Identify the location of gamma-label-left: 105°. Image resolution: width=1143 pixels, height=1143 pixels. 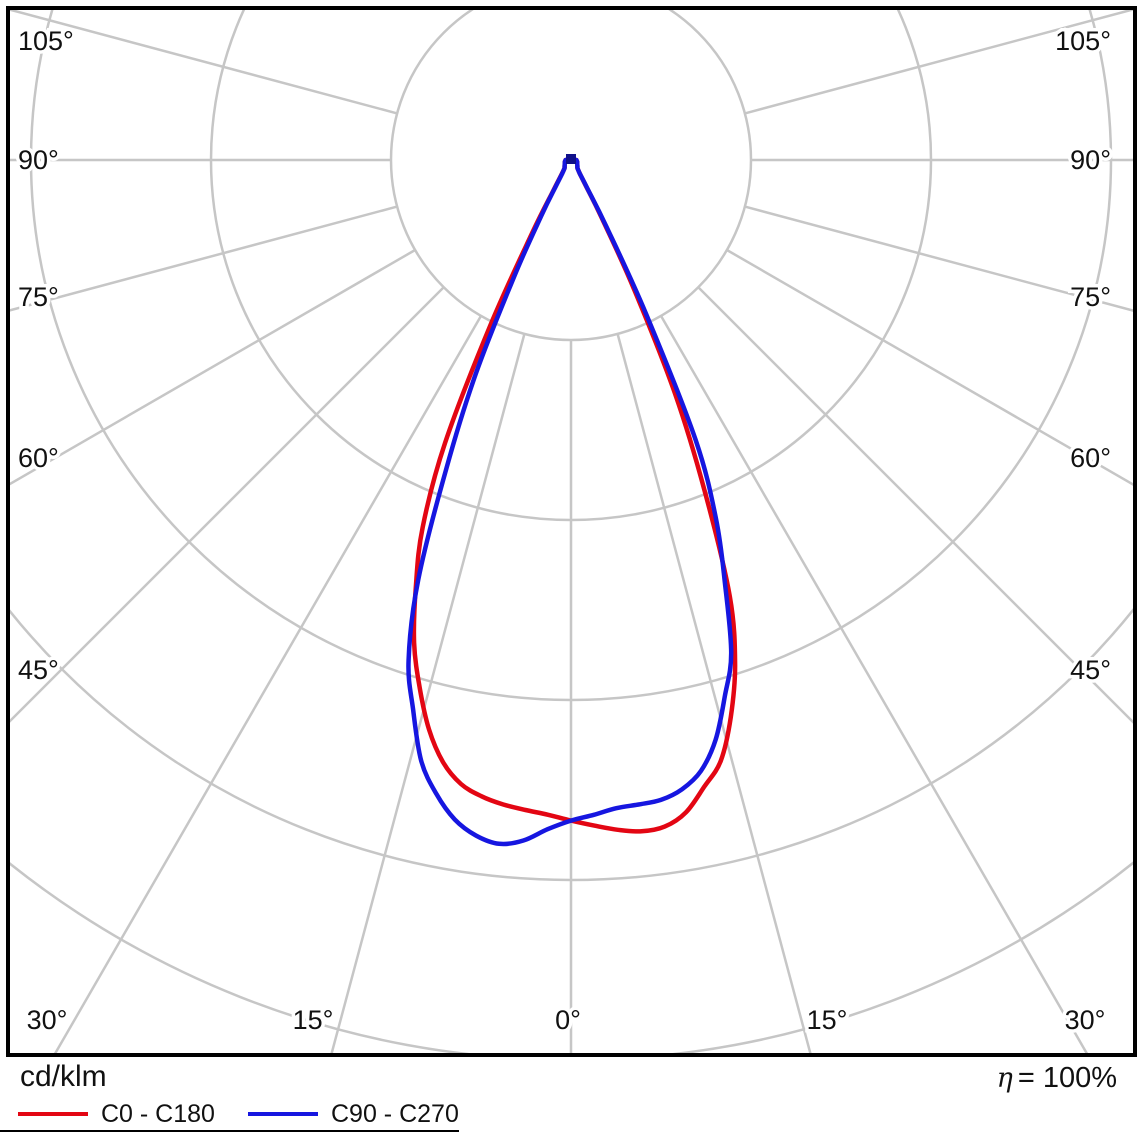
(46, 41).